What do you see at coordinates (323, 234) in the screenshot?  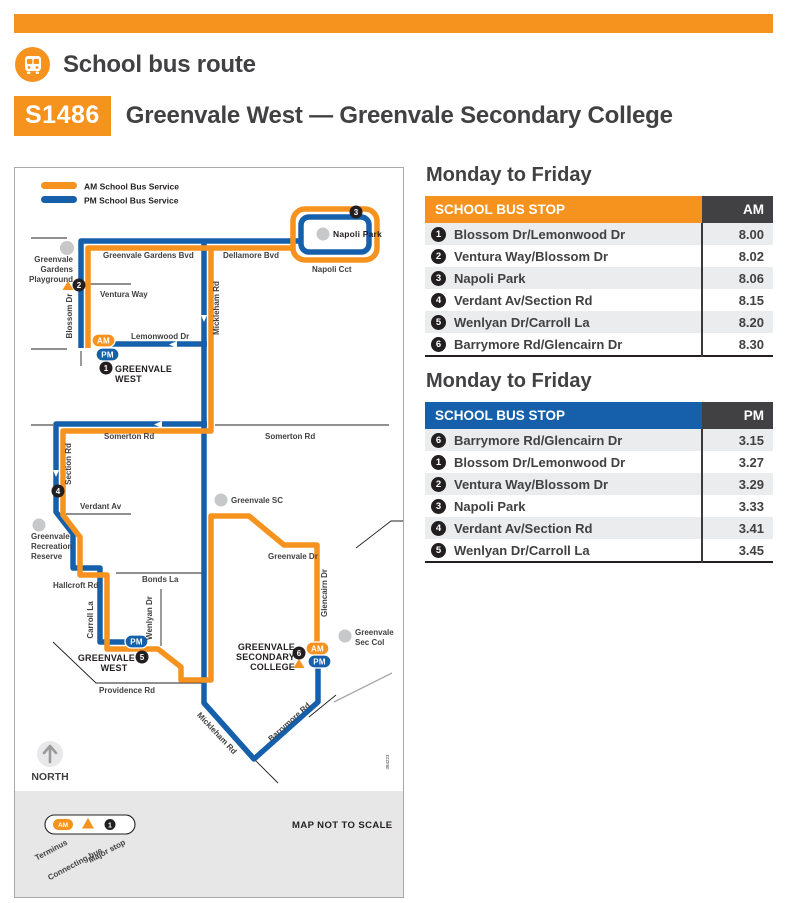 I see `landmark-napoli-park` at bounding box center [323, 234].